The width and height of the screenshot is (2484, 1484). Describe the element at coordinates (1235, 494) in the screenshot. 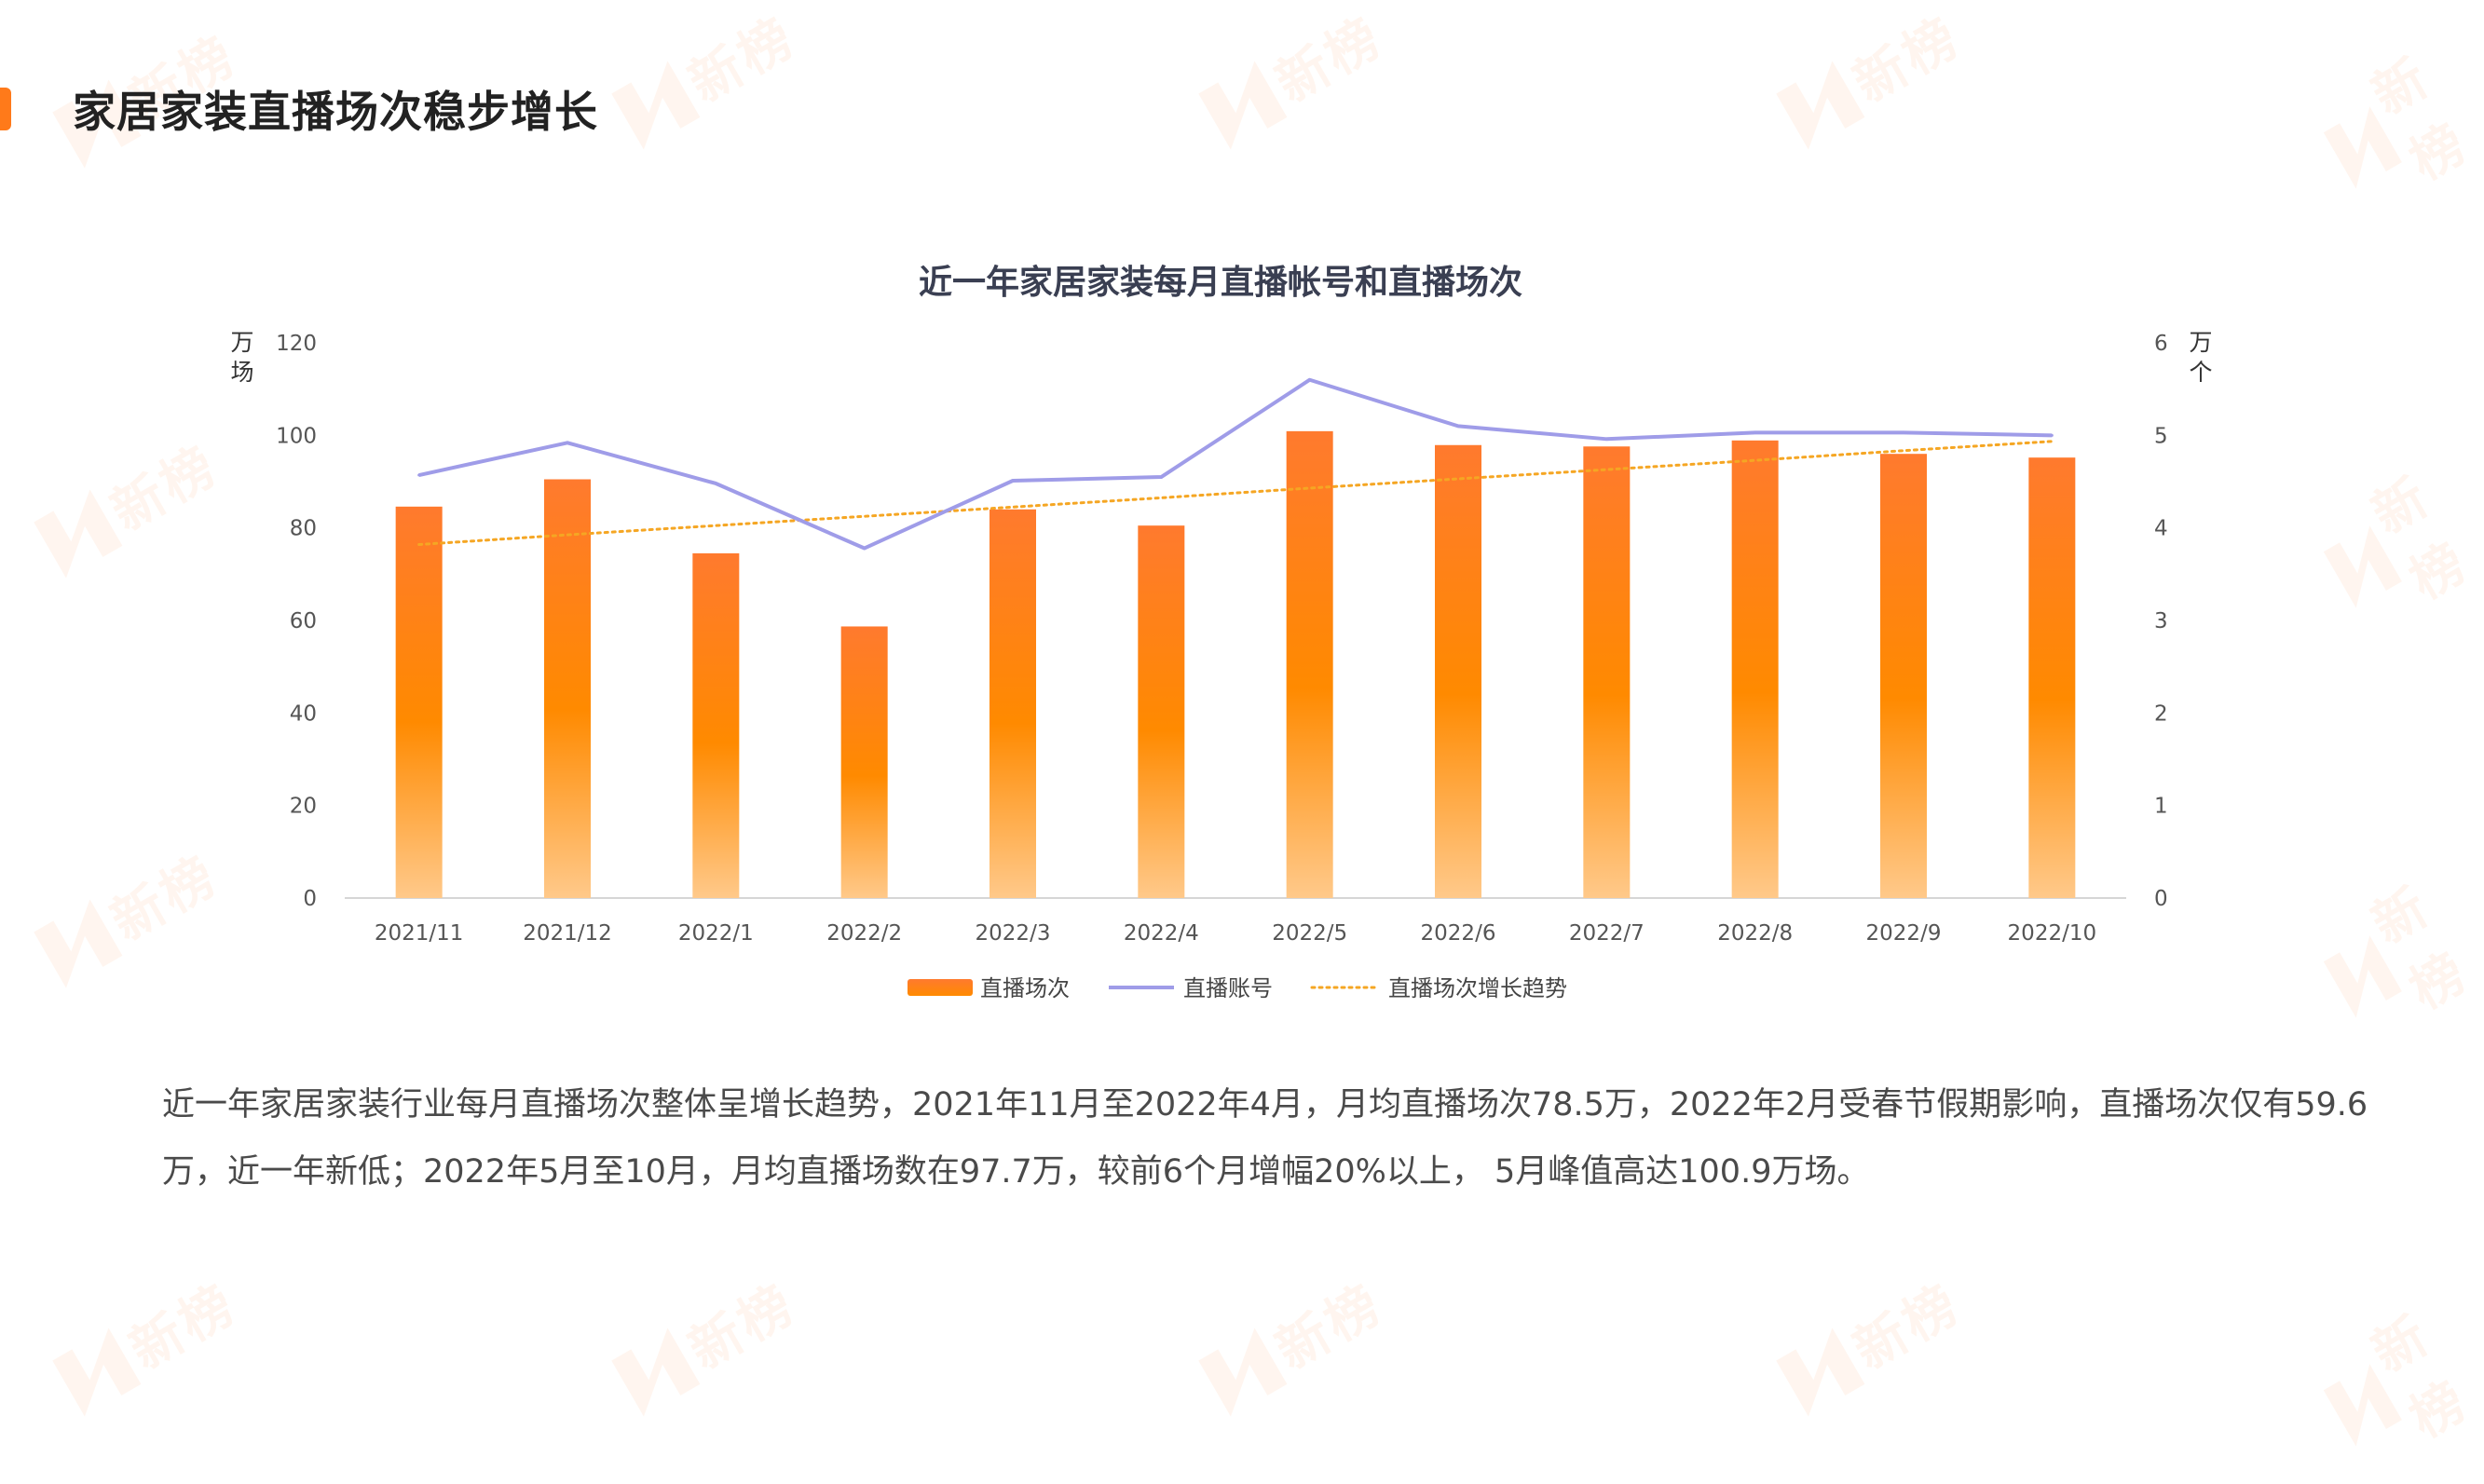

I see `trend-line` at that location.